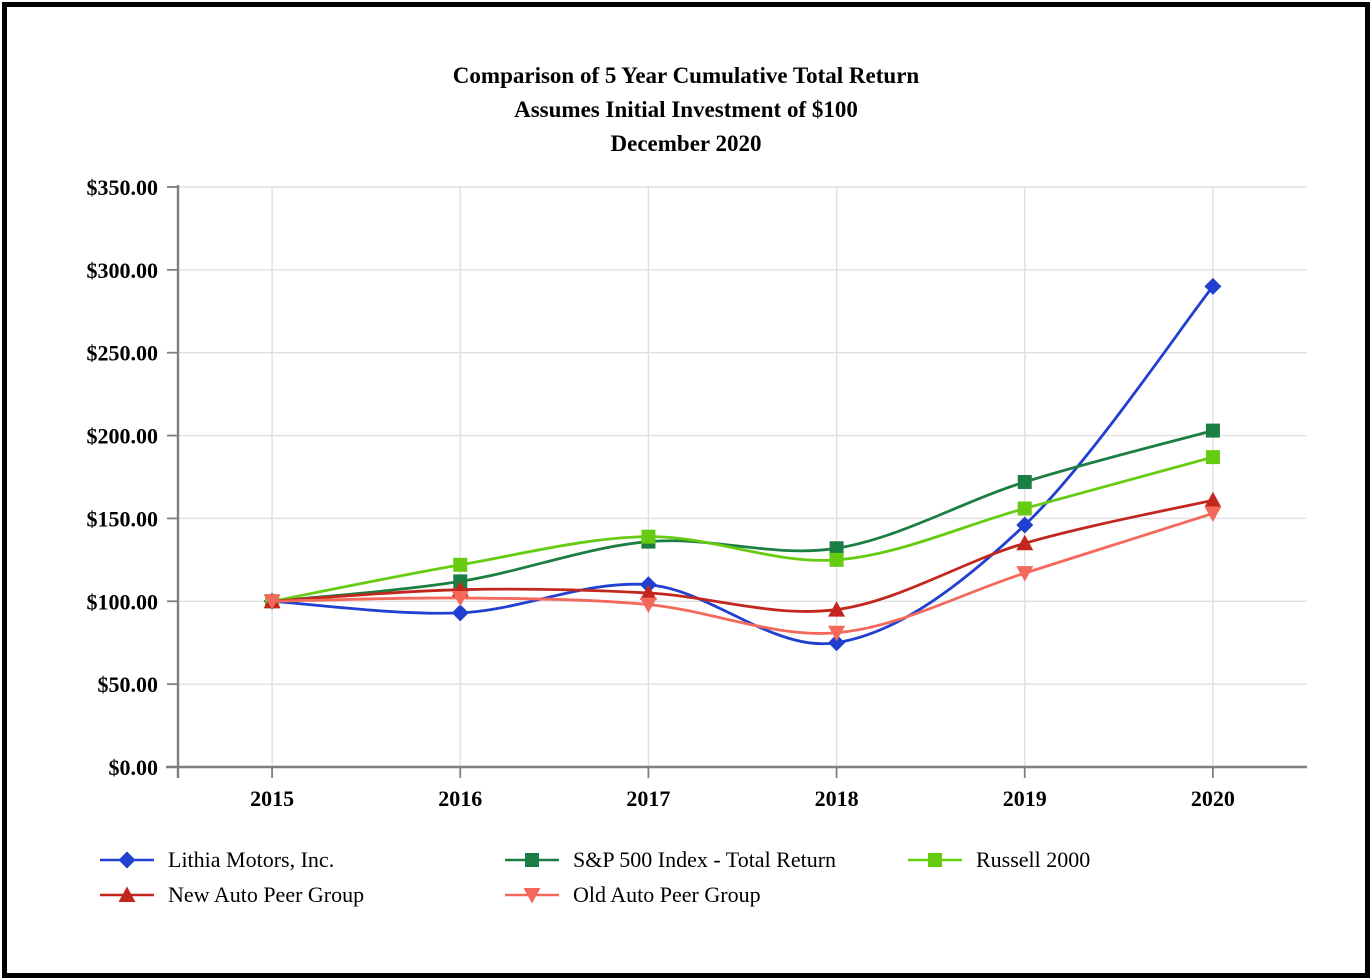  I want to click on legend-item-sp500: S&P 500 Index - Total Return, so click(706, 860).